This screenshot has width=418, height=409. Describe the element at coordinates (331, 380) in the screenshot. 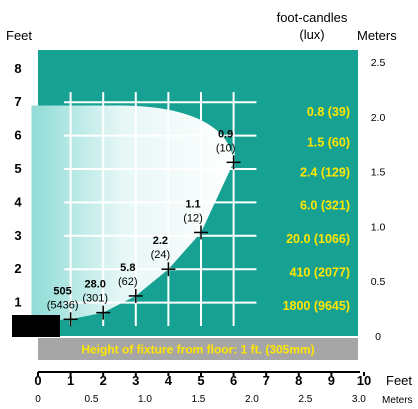

I see `x-feet-tick-label: 9` at that location.